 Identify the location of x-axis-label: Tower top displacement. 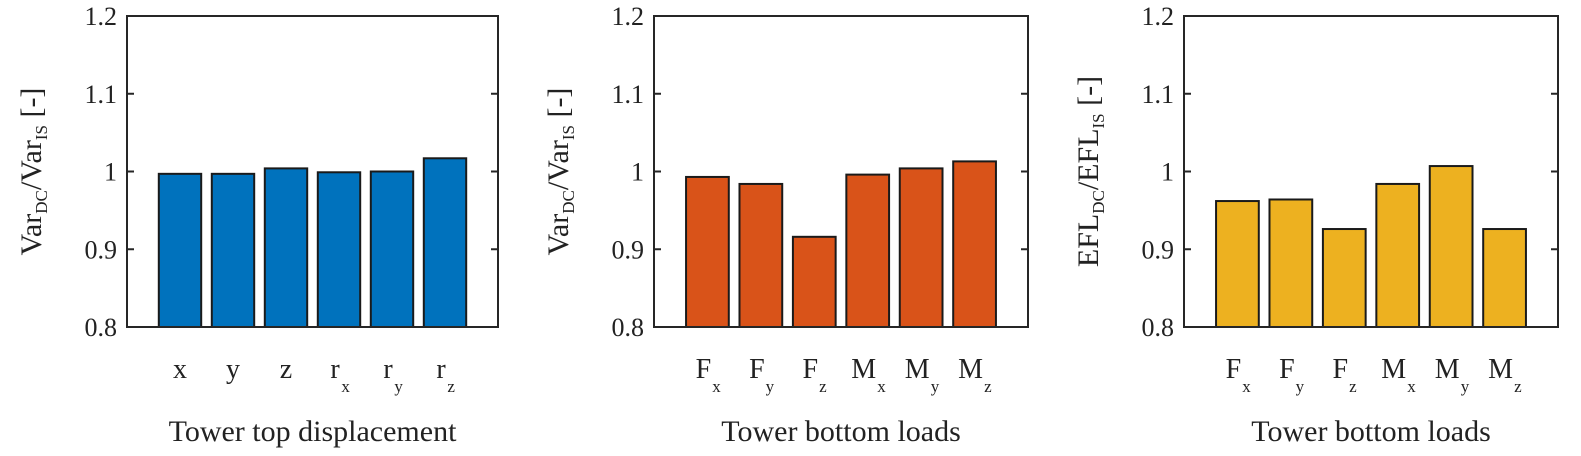
(313, 431).